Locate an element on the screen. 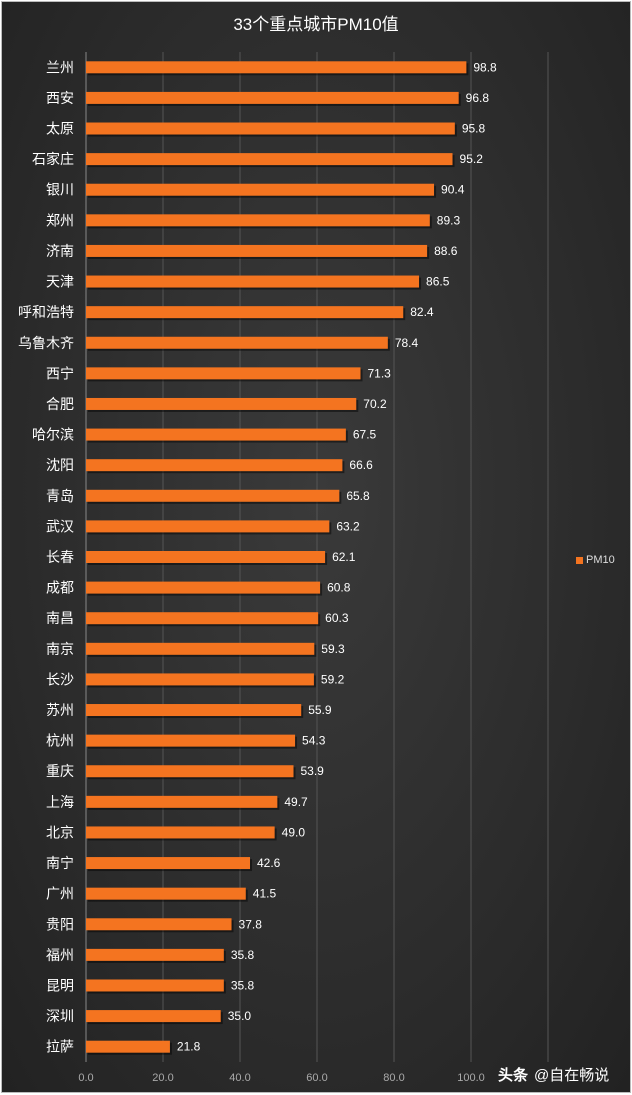  data-label: 98.8 is located at coordinates (485, 67).